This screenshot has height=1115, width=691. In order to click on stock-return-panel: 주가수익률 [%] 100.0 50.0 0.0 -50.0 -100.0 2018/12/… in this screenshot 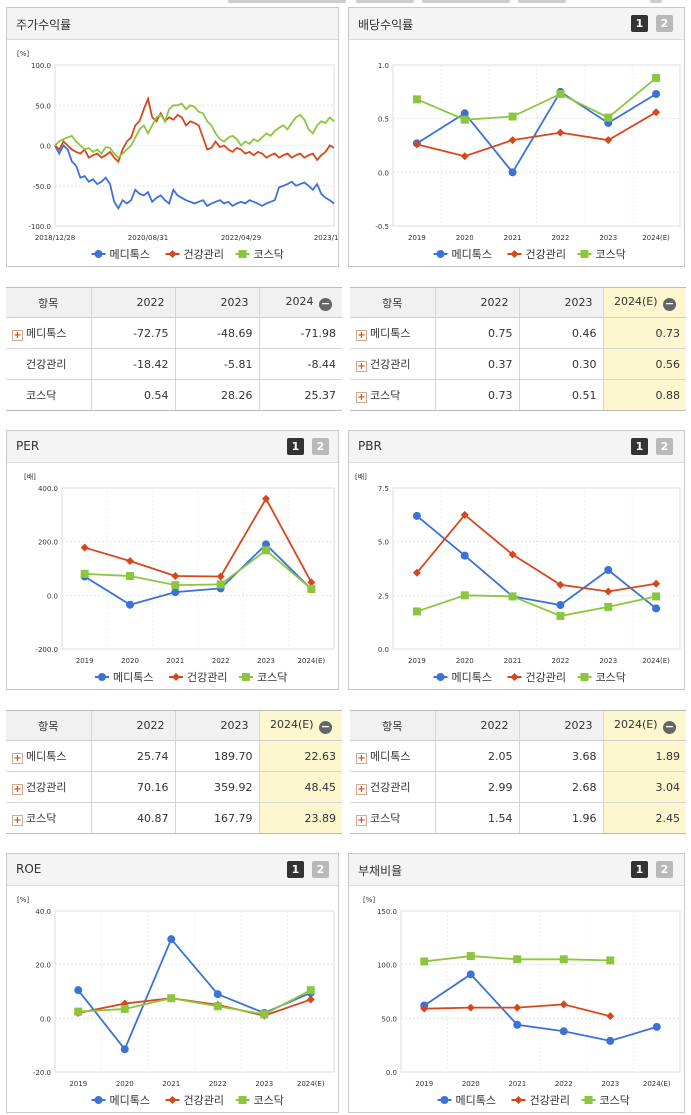, I will do `click(172, 137)`.